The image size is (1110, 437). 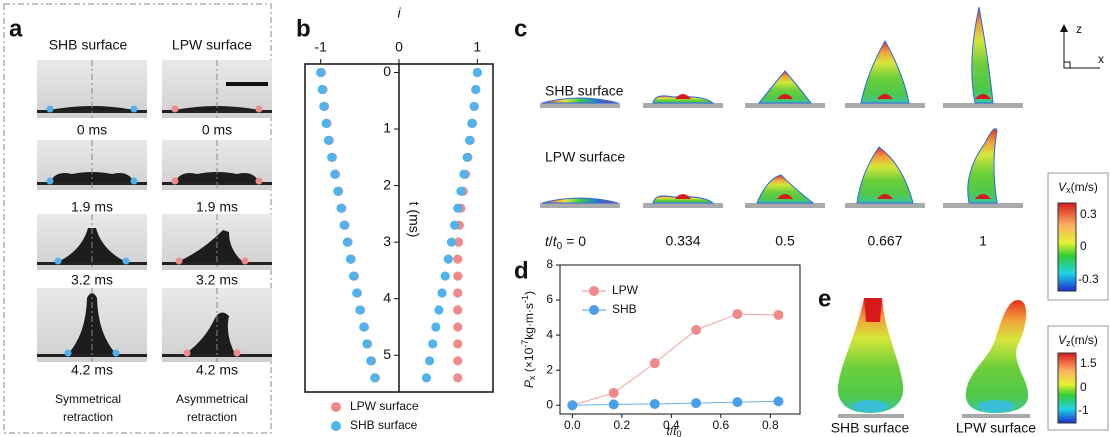 What do you see at coordinates (675, 403) in the screenshot?
I see `series-line` at bounding box center [675, 403].